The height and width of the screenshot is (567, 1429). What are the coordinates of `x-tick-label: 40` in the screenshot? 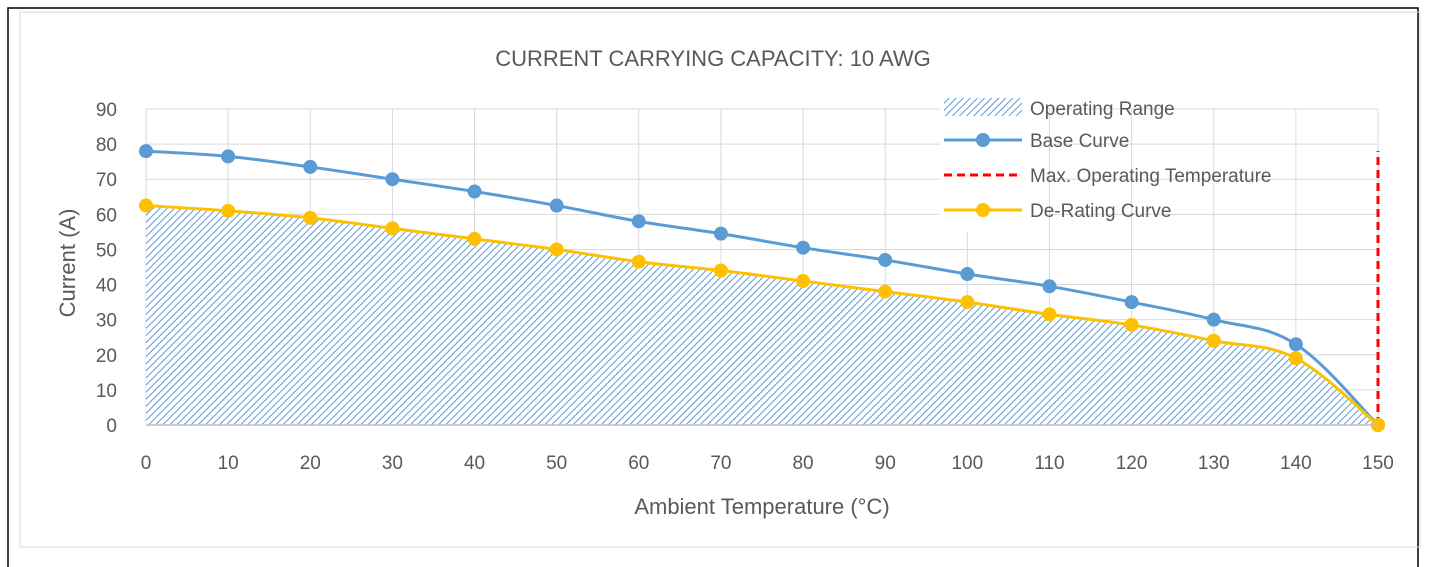 It's located at (474, 463).